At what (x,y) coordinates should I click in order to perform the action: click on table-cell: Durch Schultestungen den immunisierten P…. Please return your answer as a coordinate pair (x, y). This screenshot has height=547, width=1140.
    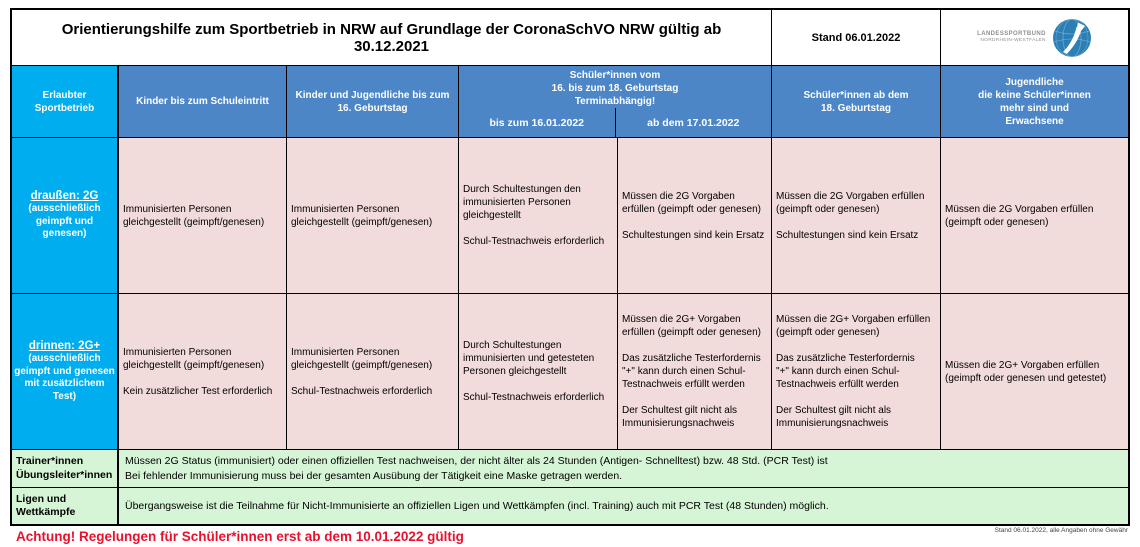
    Looking at the image, I should click on (538, 216).